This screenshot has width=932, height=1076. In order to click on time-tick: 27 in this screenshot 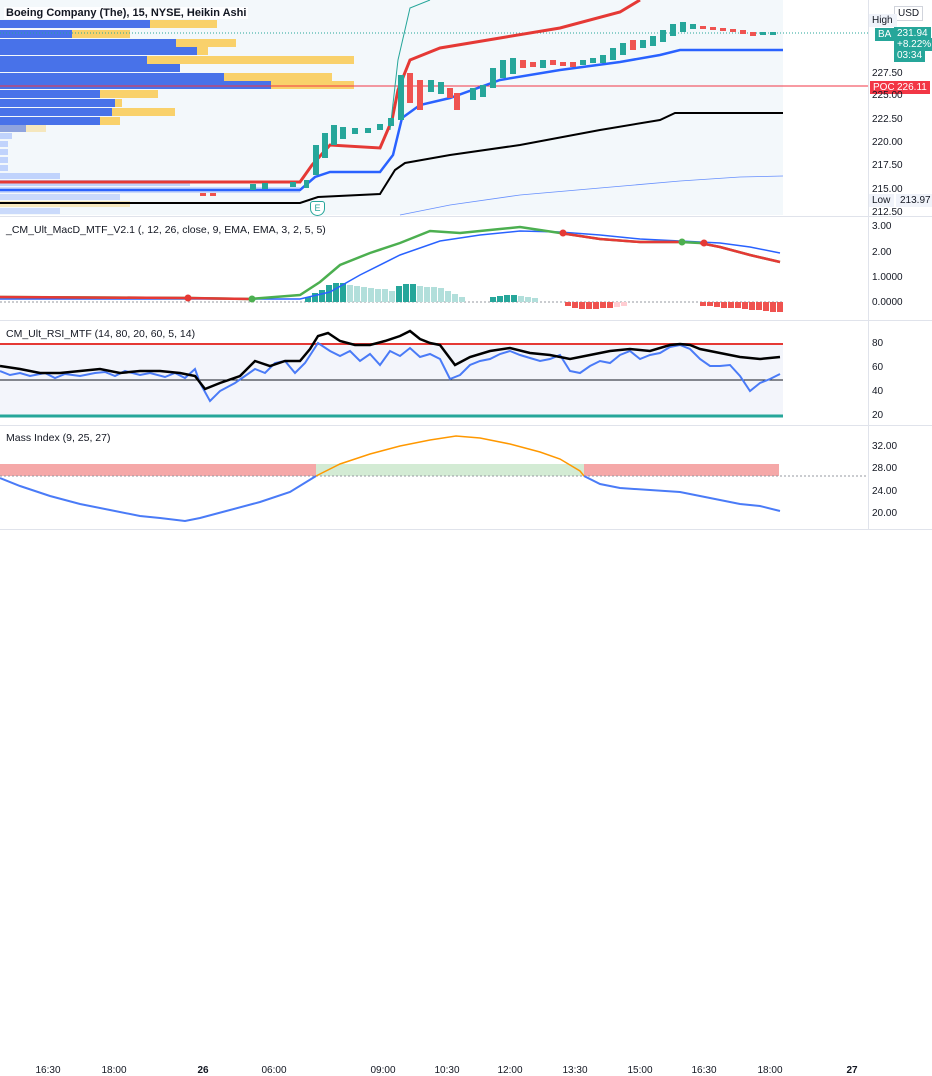, I will do `click(852, 1070)`.